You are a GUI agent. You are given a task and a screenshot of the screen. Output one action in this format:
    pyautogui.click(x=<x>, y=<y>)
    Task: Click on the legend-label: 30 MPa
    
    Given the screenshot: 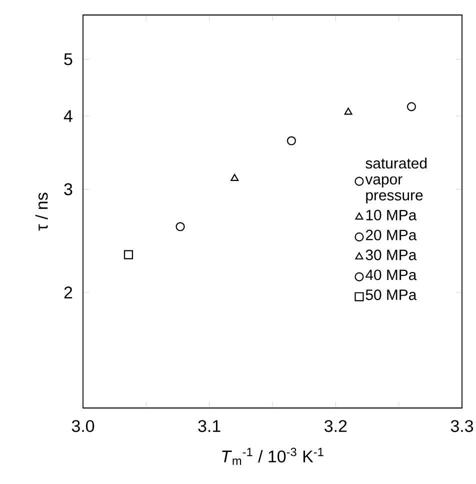 What is the action you would take?
    pyautogui.click(x=391, y=255)
    